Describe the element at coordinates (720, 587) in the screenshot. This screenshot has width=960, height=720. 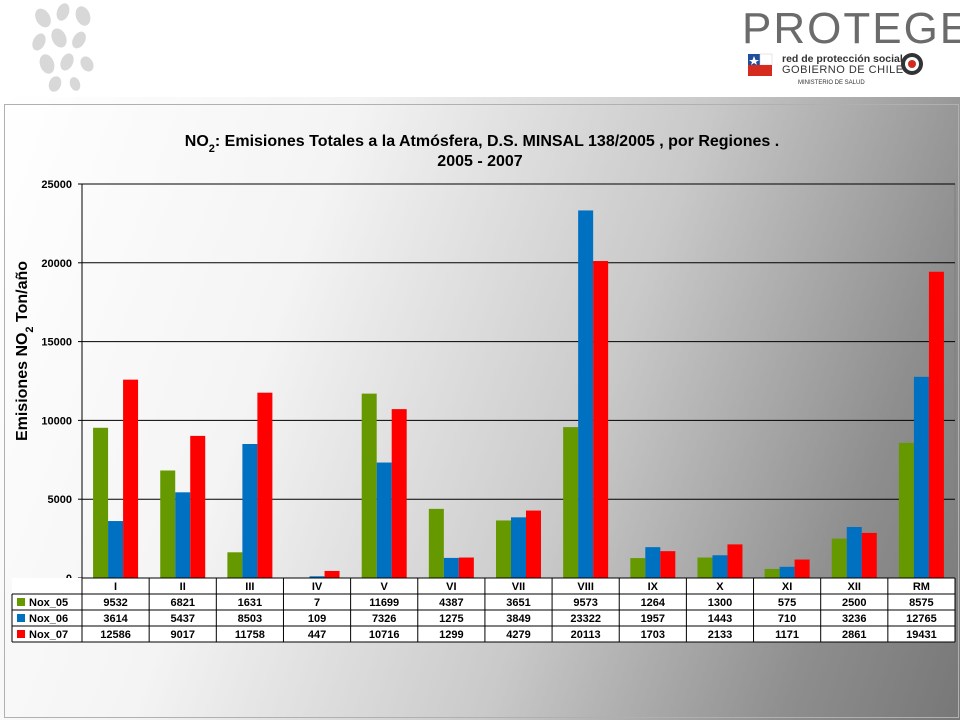
I see `x-tick-label: X` at that location.